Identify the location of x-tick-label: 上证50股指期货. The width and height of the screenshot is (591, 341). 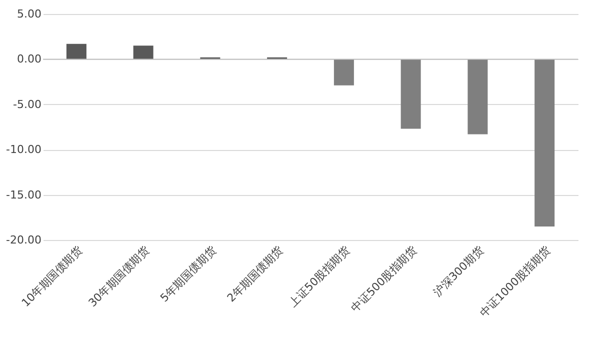
(319, 277).